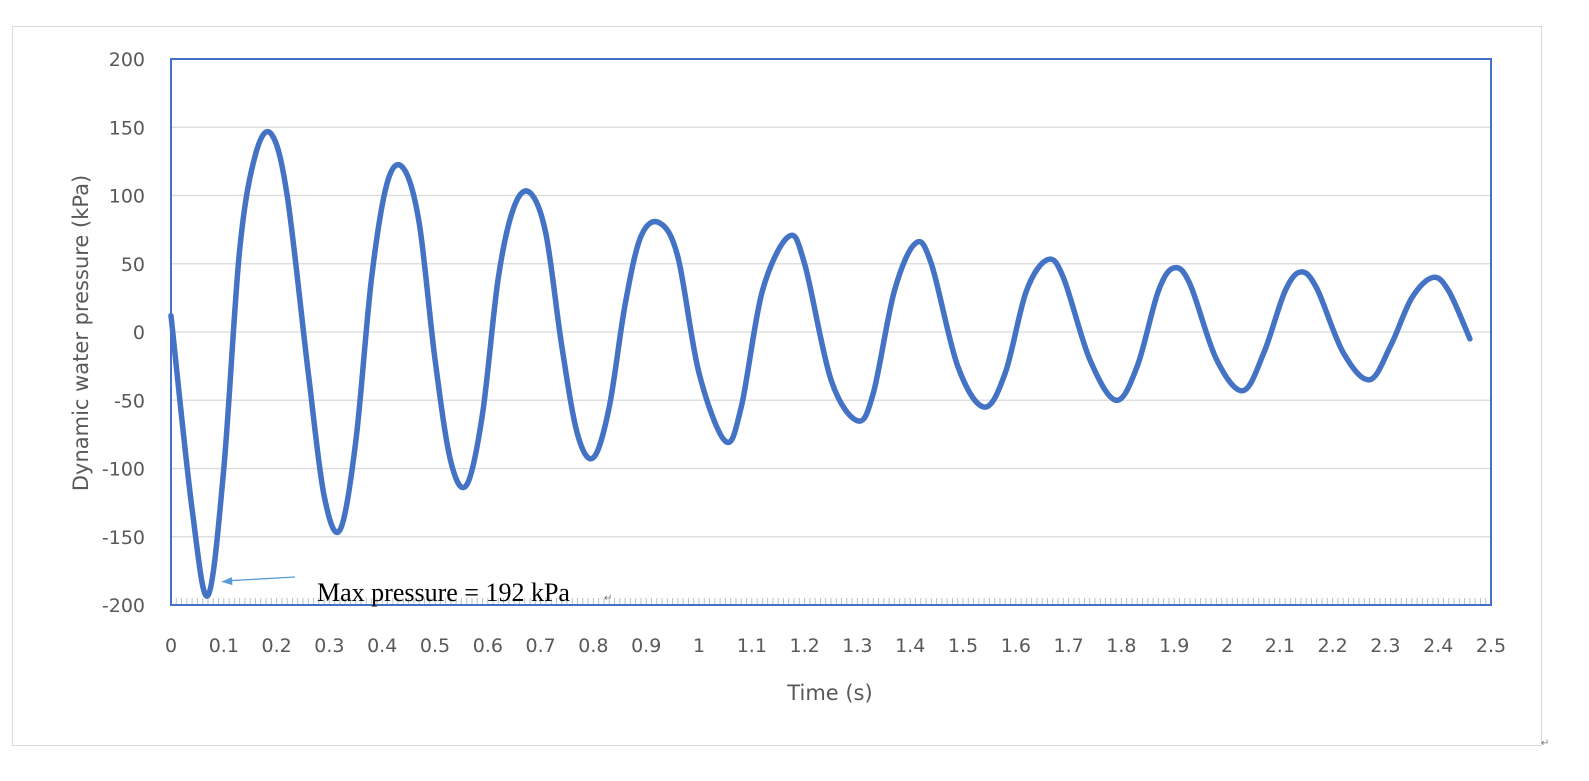  Describe the element at coordinates (1227, 646) in the screenshot. I see `x-tick-label: 2` at that location.